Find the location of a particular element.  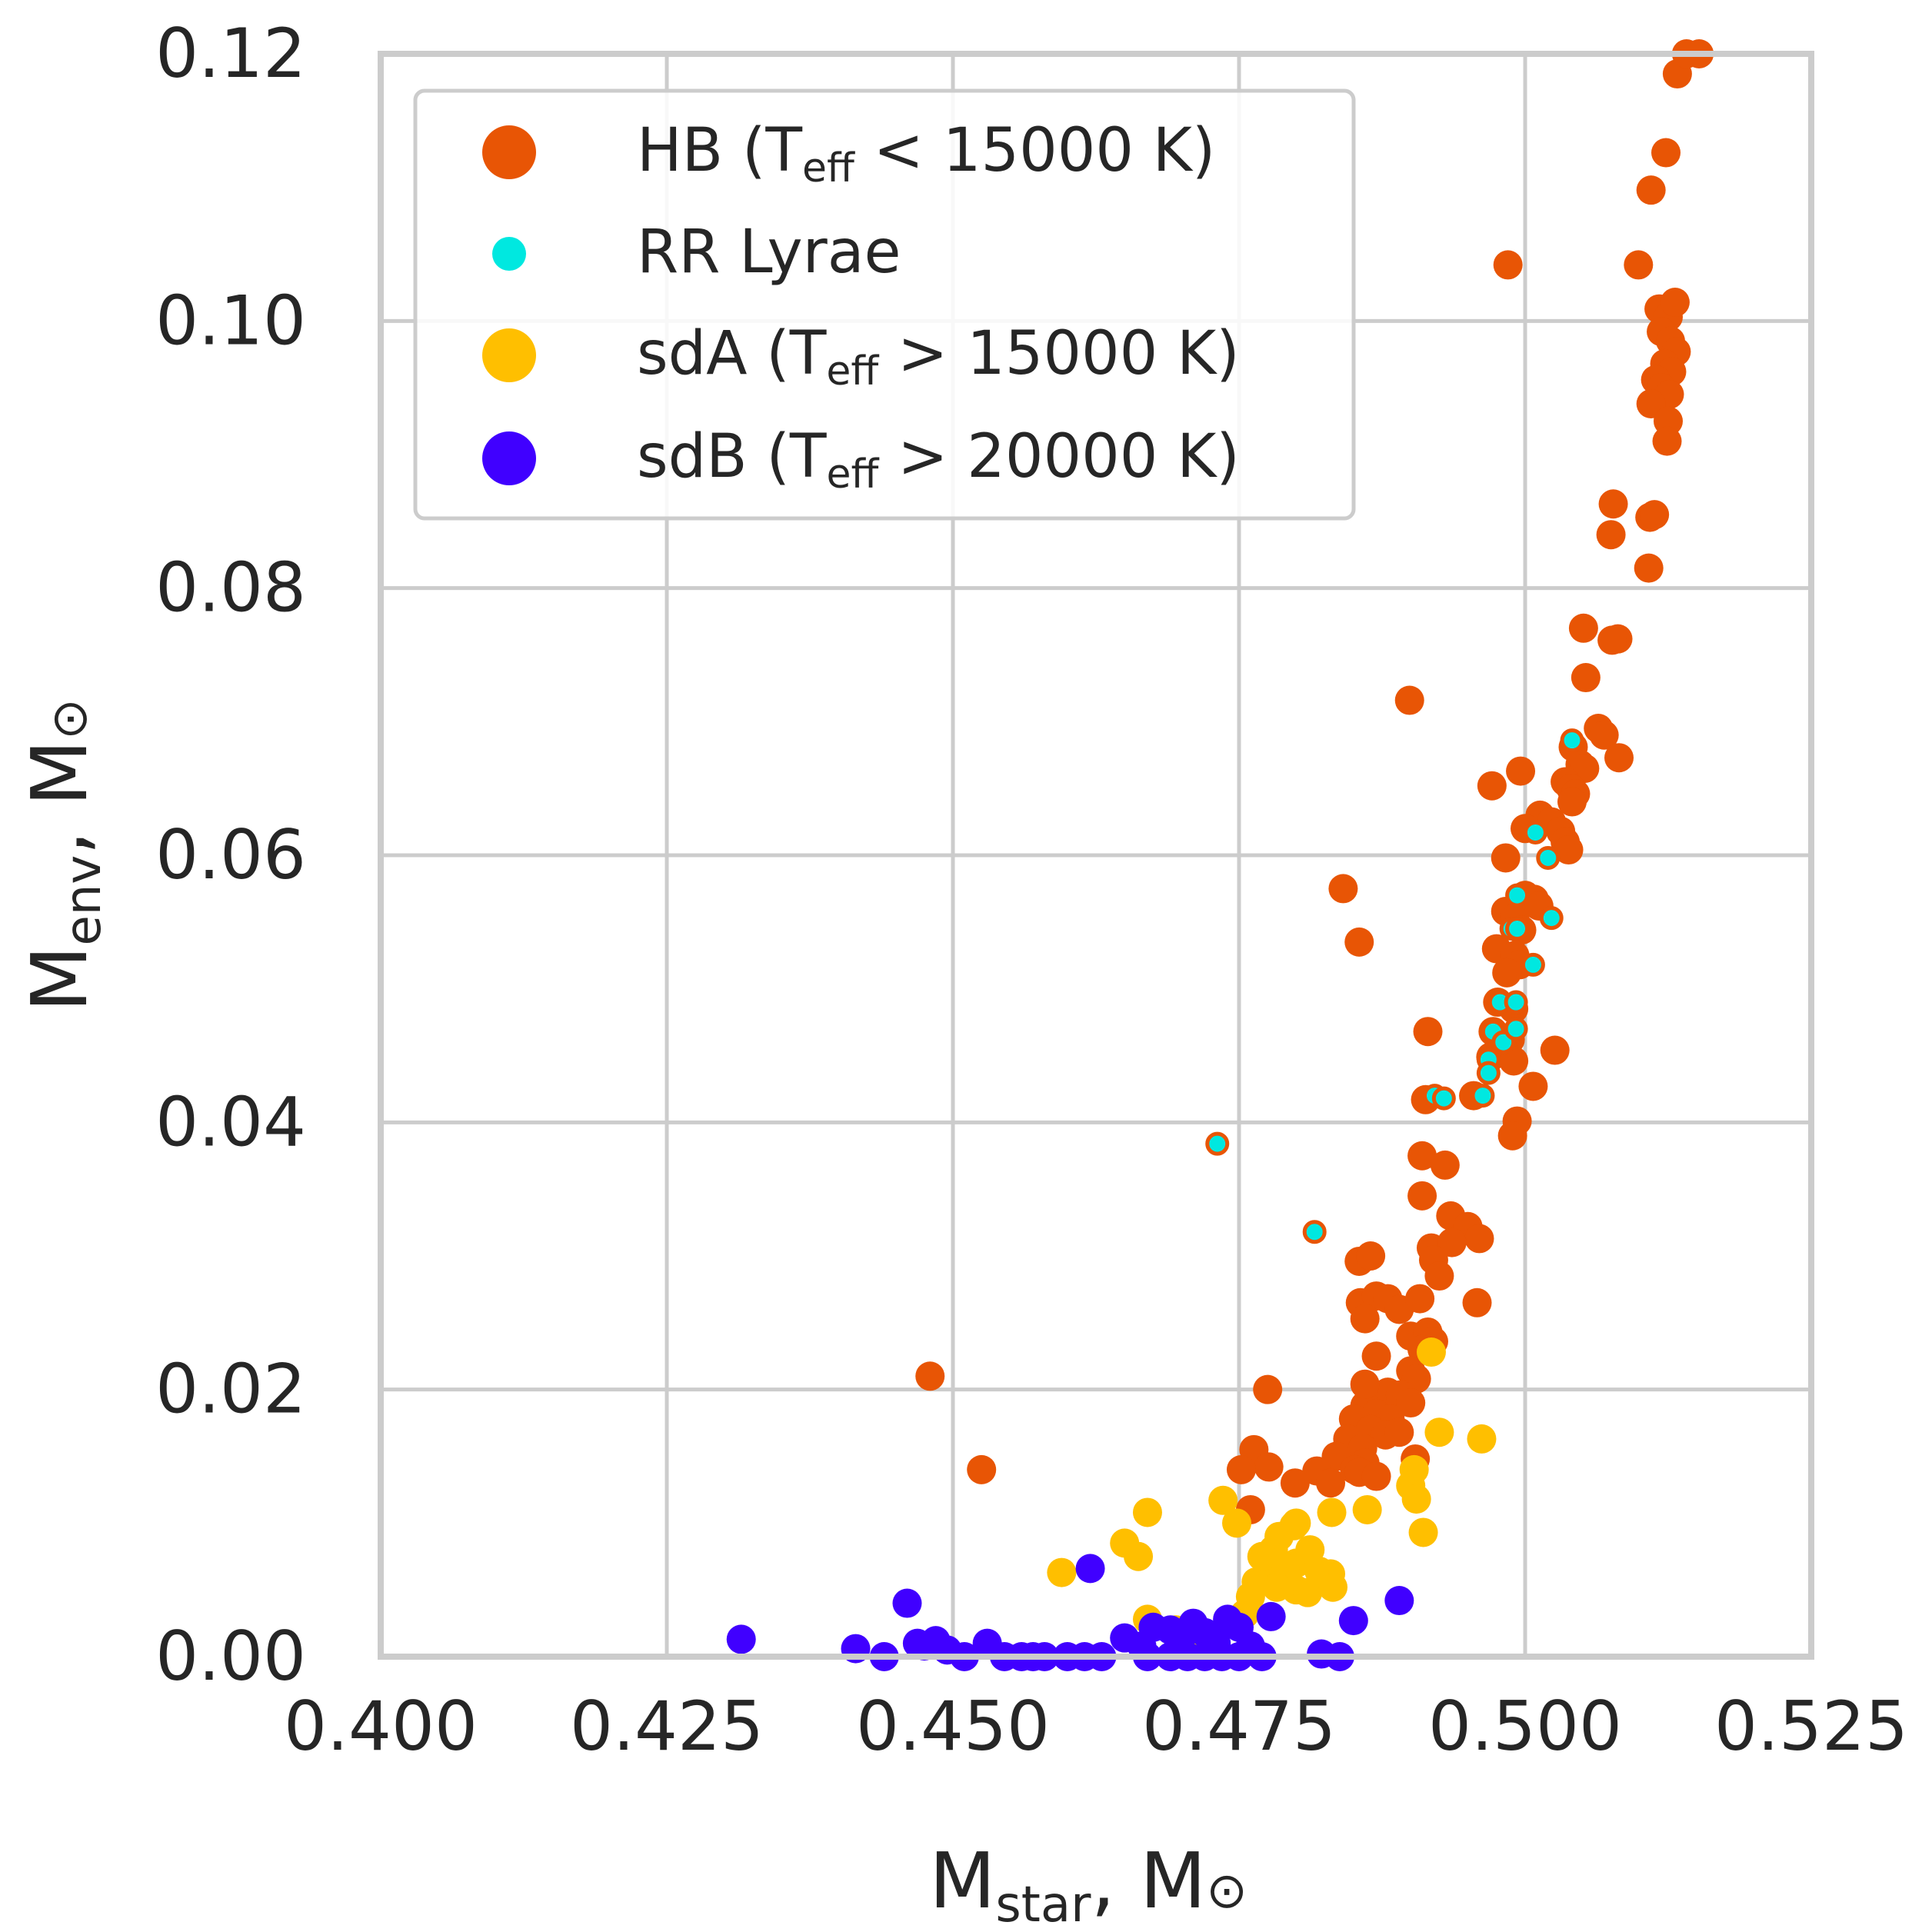

x-axis-label-main: M is located at coordinates (962, 1881).